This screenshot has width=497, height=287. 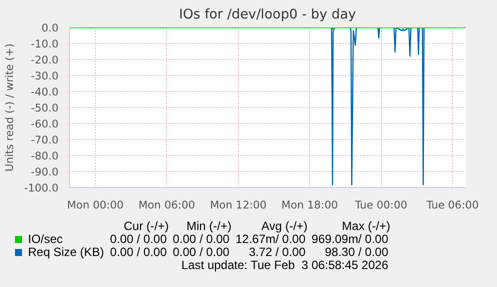 I want to click on text: Max (-/+), so click(x=365, y=226).